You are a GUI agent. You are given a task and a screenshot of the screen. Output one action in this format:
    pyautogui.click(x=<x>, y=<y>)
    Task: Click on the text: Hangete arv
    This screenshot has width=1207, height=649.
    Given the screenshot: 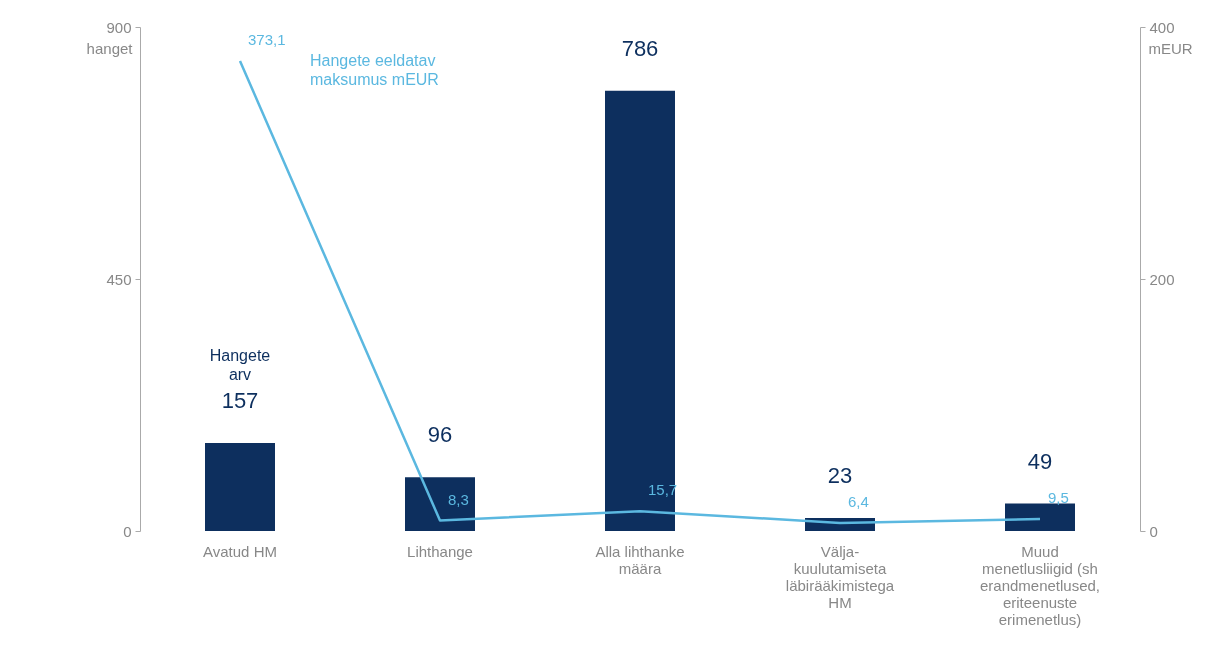 What is the action you would take?
    pyautogui.click(x=240, y=365)
    